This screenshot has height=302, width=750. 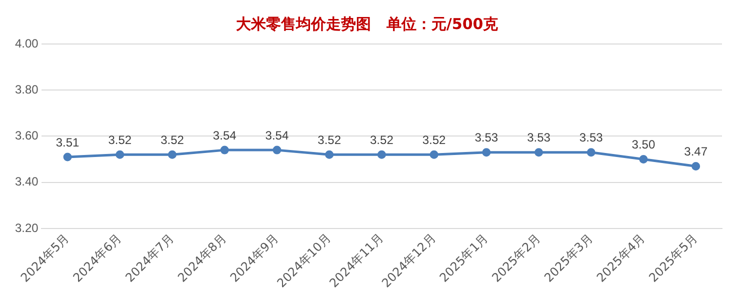 I want to click on y-tick-label: 3.20, so click(x=26, y=227).